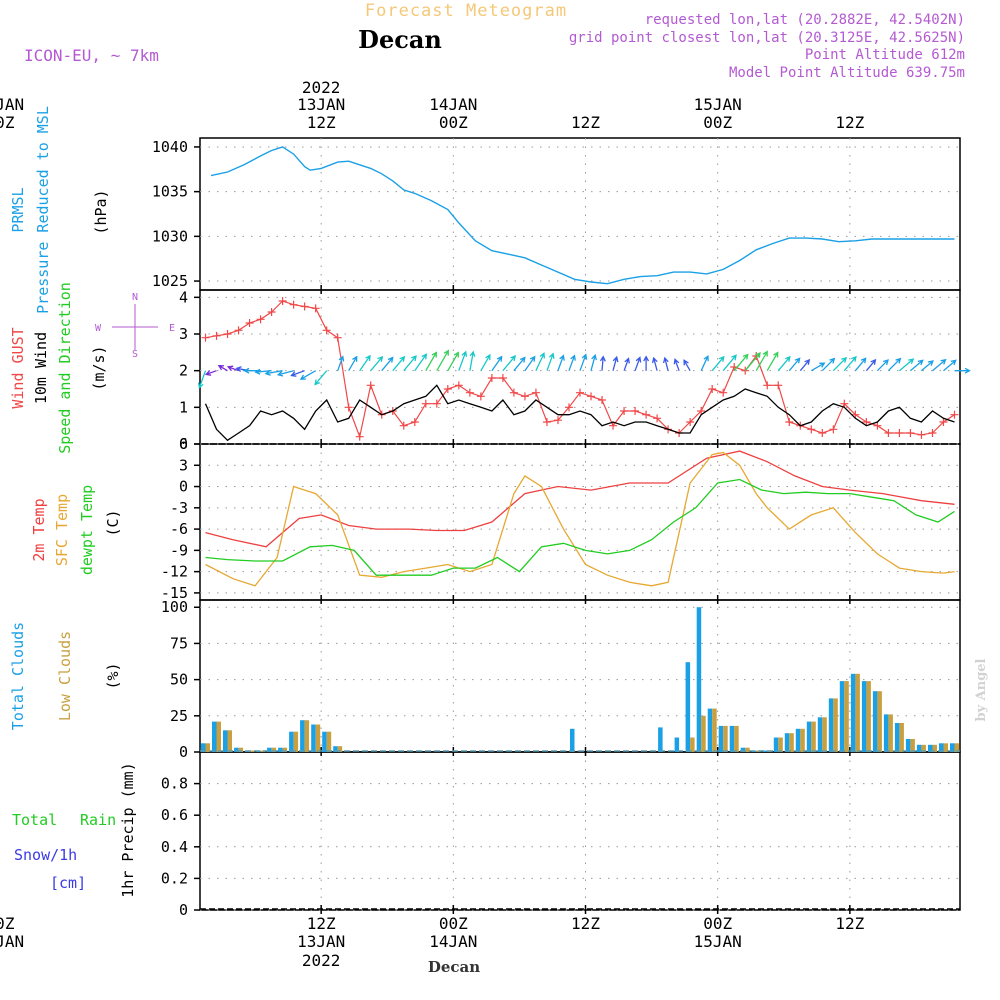 This screenshot has height=1000, width=1000. I want to click on panel-2: -15 -12 -9 -6 -3 0 3 6, so click(561, 518).